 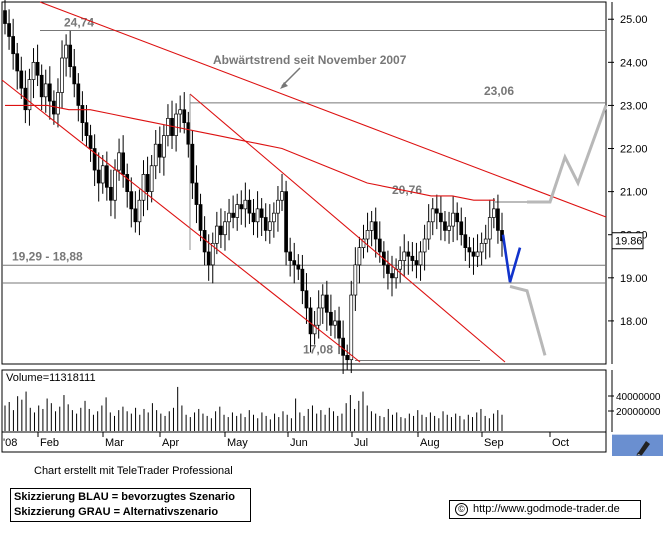 What do you see at coordinates (494, 443) in the screenshot?
I see `time-tick-label: Sep` at bounding box center [494, 443].